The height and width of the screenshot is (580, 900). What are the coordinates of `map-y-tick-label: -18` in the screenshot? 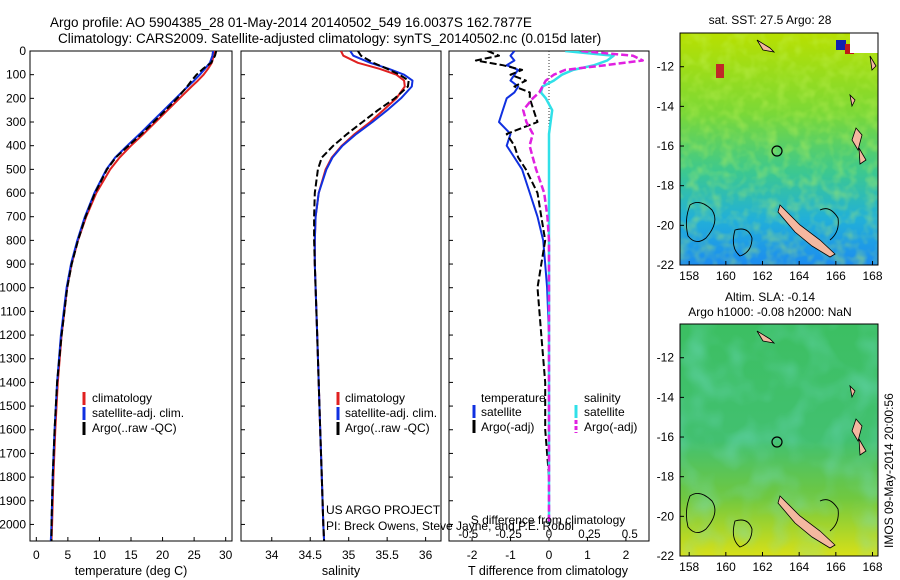 It's located at (666, 477).